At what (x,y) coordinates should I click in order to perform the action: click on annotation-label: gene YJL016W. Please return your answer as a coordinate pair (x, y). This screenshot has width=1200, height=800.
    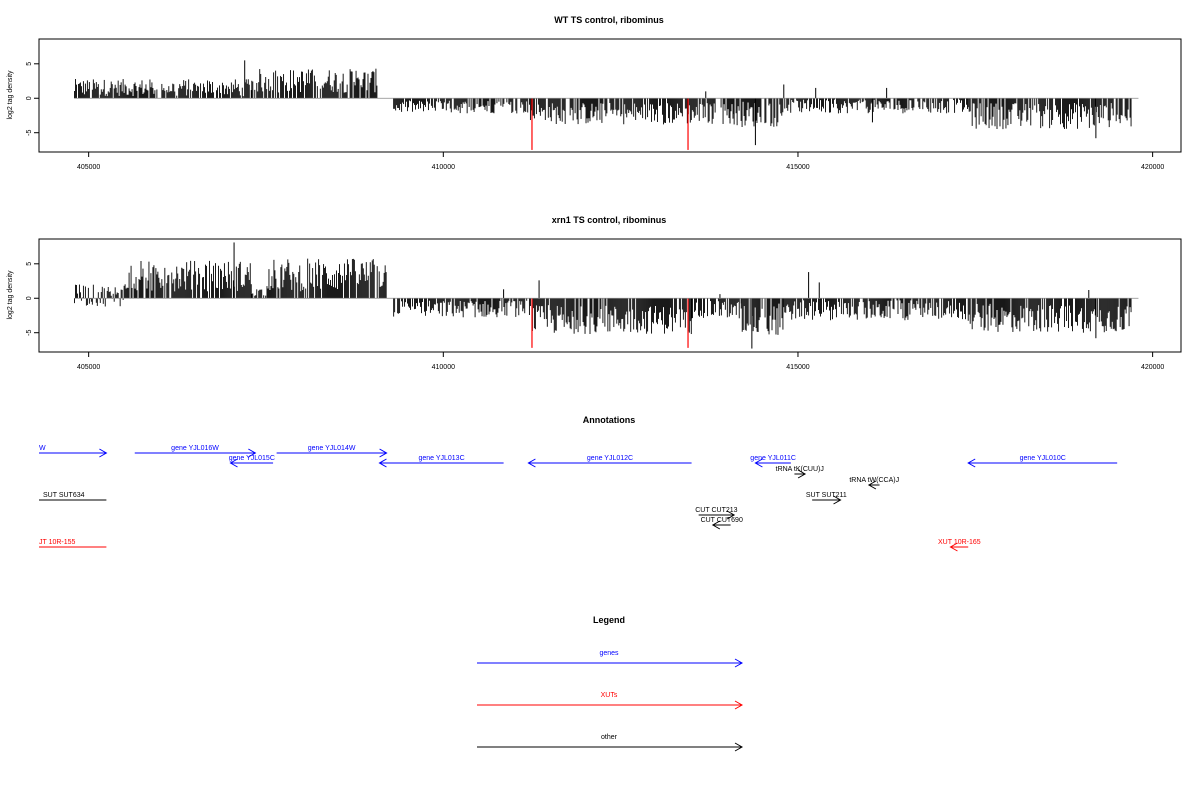
    Looking at the image, I should click on (195, 448).